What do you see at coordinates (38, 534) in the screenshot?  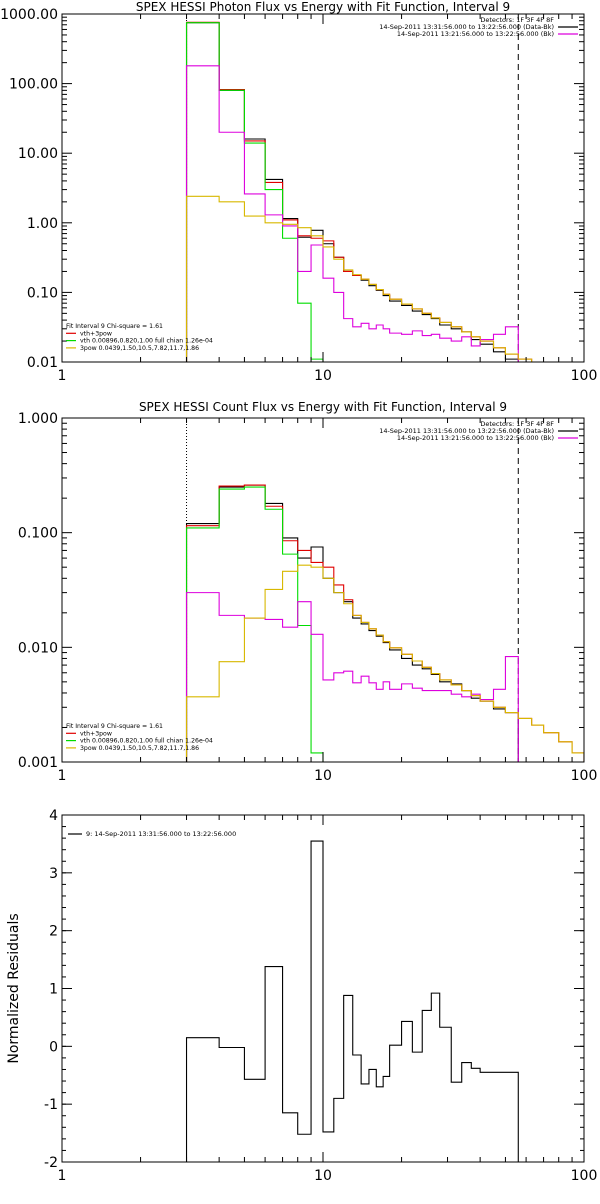 I see `y-tick-label: 0.100` at bounding box center [38, 534].